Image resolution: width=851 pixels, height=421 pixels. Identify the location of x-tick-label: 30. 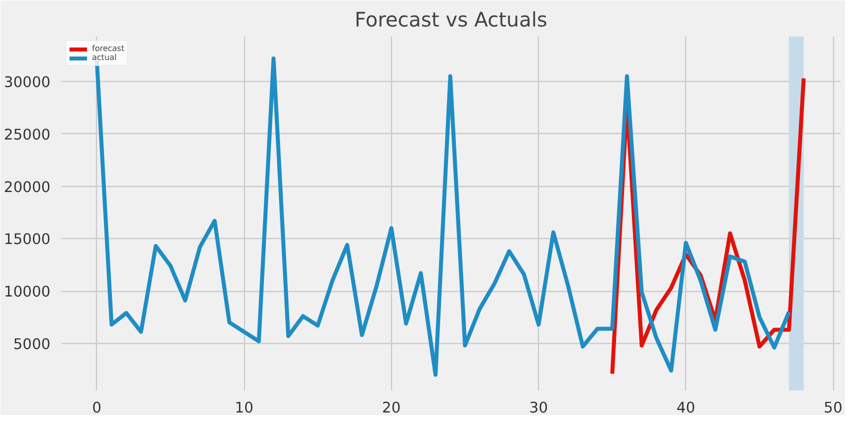
(538, 408).